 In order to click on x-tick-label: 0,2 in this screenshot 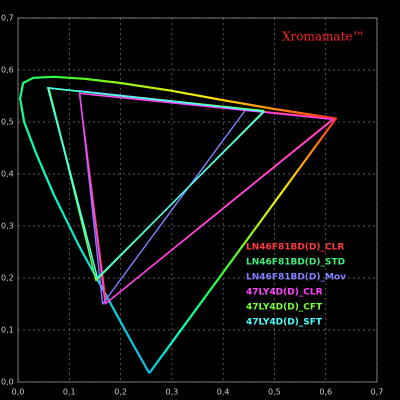, I will do `click(120, 392)`.